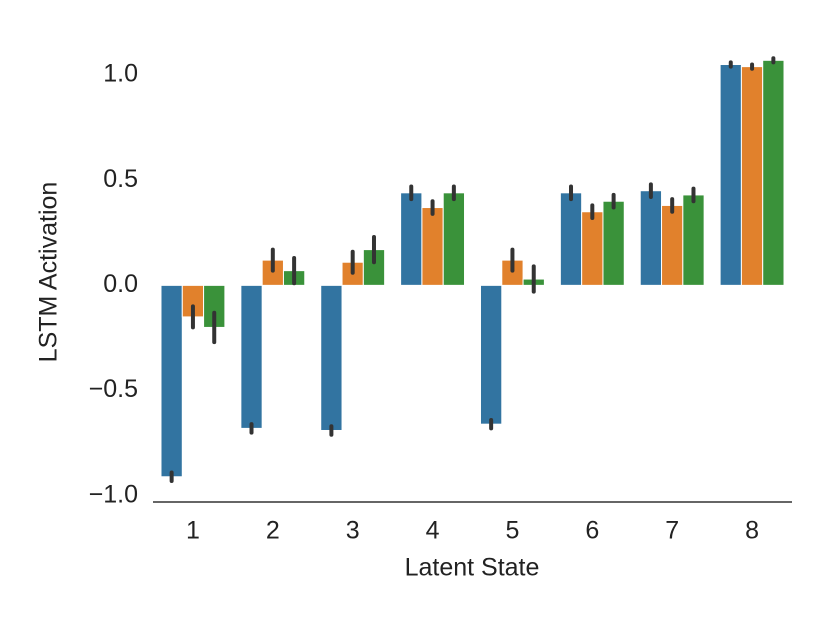  What do you see at coordinates (472, 568) in the screenshot?
I see `x-axis-label: Latent State` at bounding box center [472, 568].